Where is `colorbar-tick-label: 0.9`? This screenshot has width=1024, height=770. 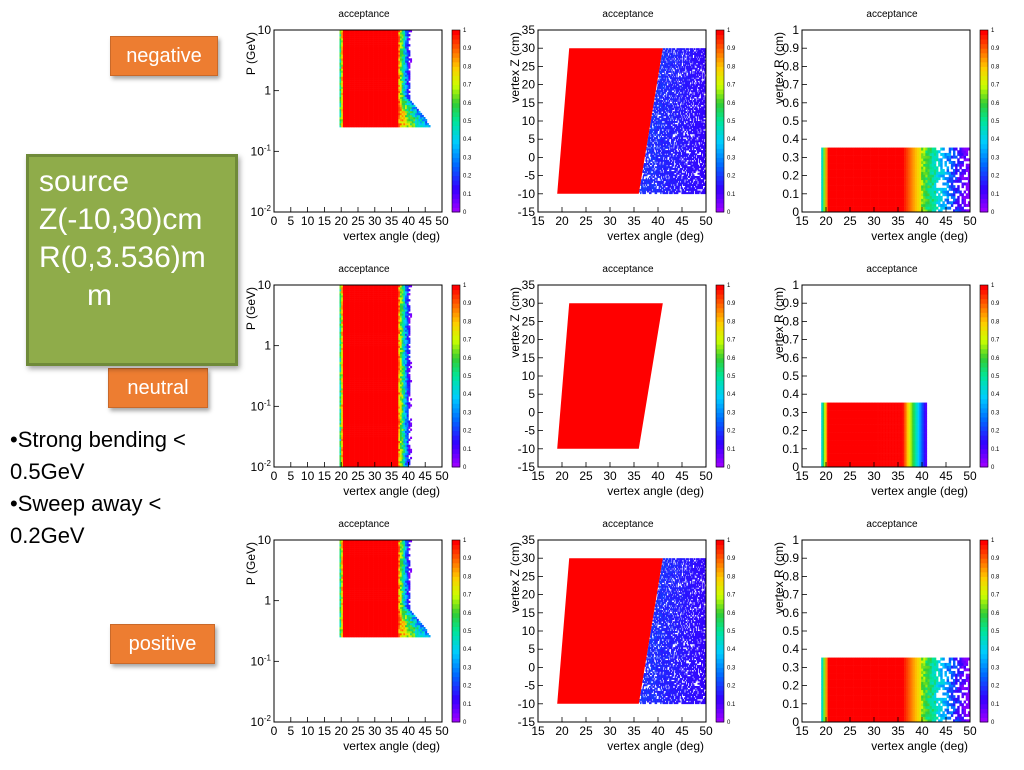 colorbar-tick-label: 0.9 is located at coordinates (467, 49).